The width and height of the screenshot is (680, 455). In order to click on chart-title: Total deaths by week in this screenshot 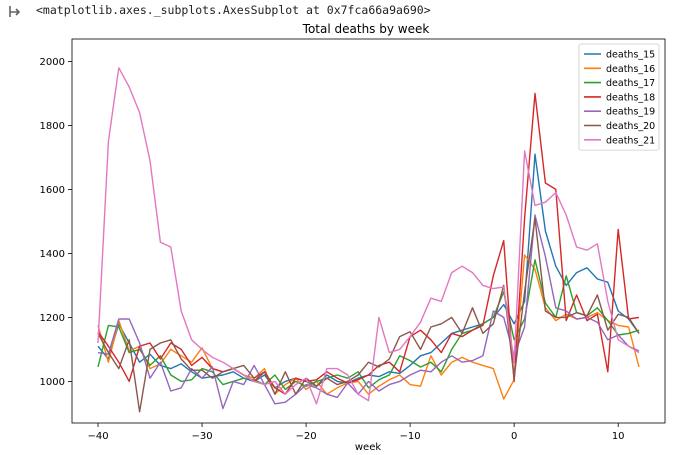, I will do `click(366, 29)`.